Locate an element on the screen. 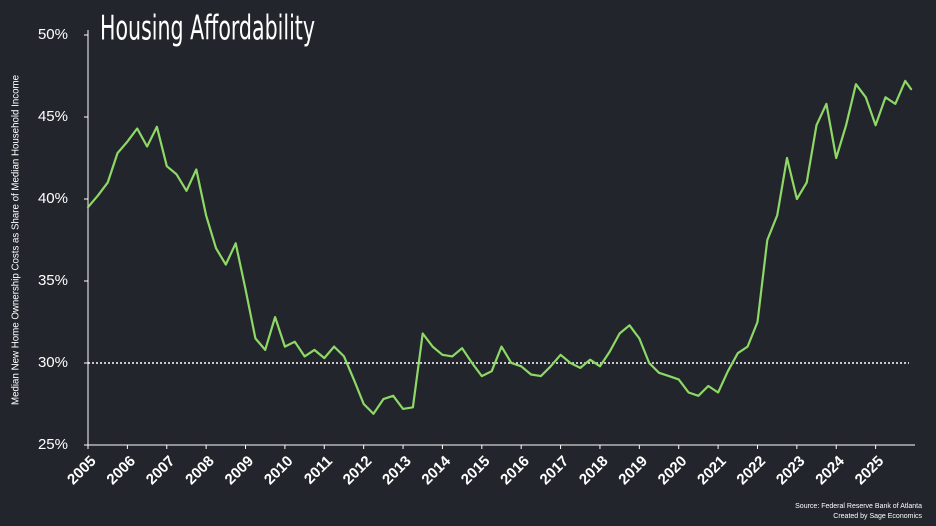 The image size is (936, 526). x-tick-label: 2006 is located at coordinates (121, 471).